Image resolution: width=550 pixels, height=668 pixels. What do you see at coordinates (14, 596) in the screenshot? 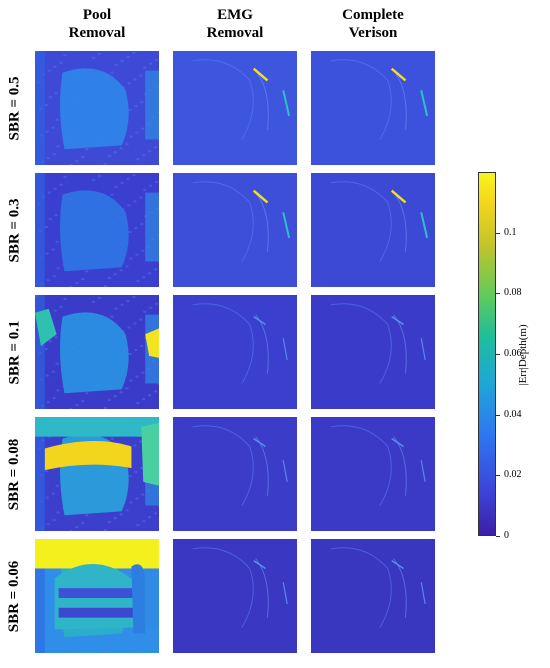
I see `row-label-sbr-0-06: SBR = 0.06` at bounding box center [14, 596].